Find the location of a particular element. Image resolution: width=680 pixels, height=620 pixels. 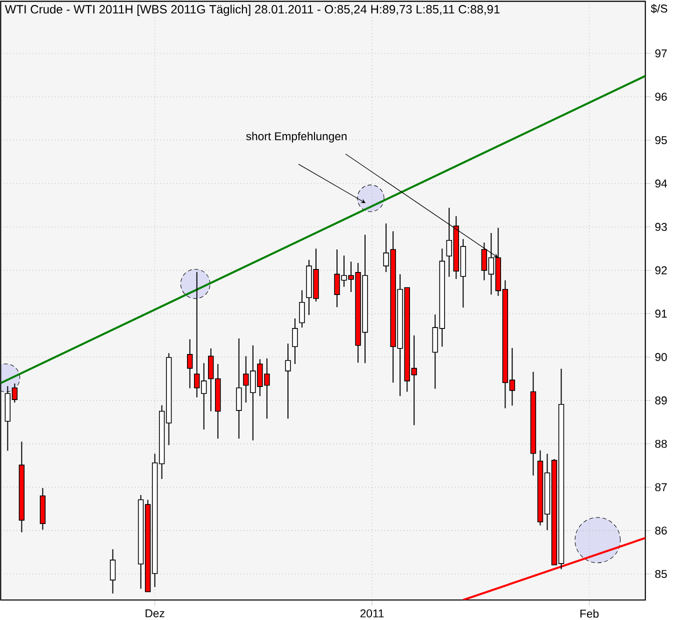

x-tick-label: Feb is located at coordinates (589, 613).